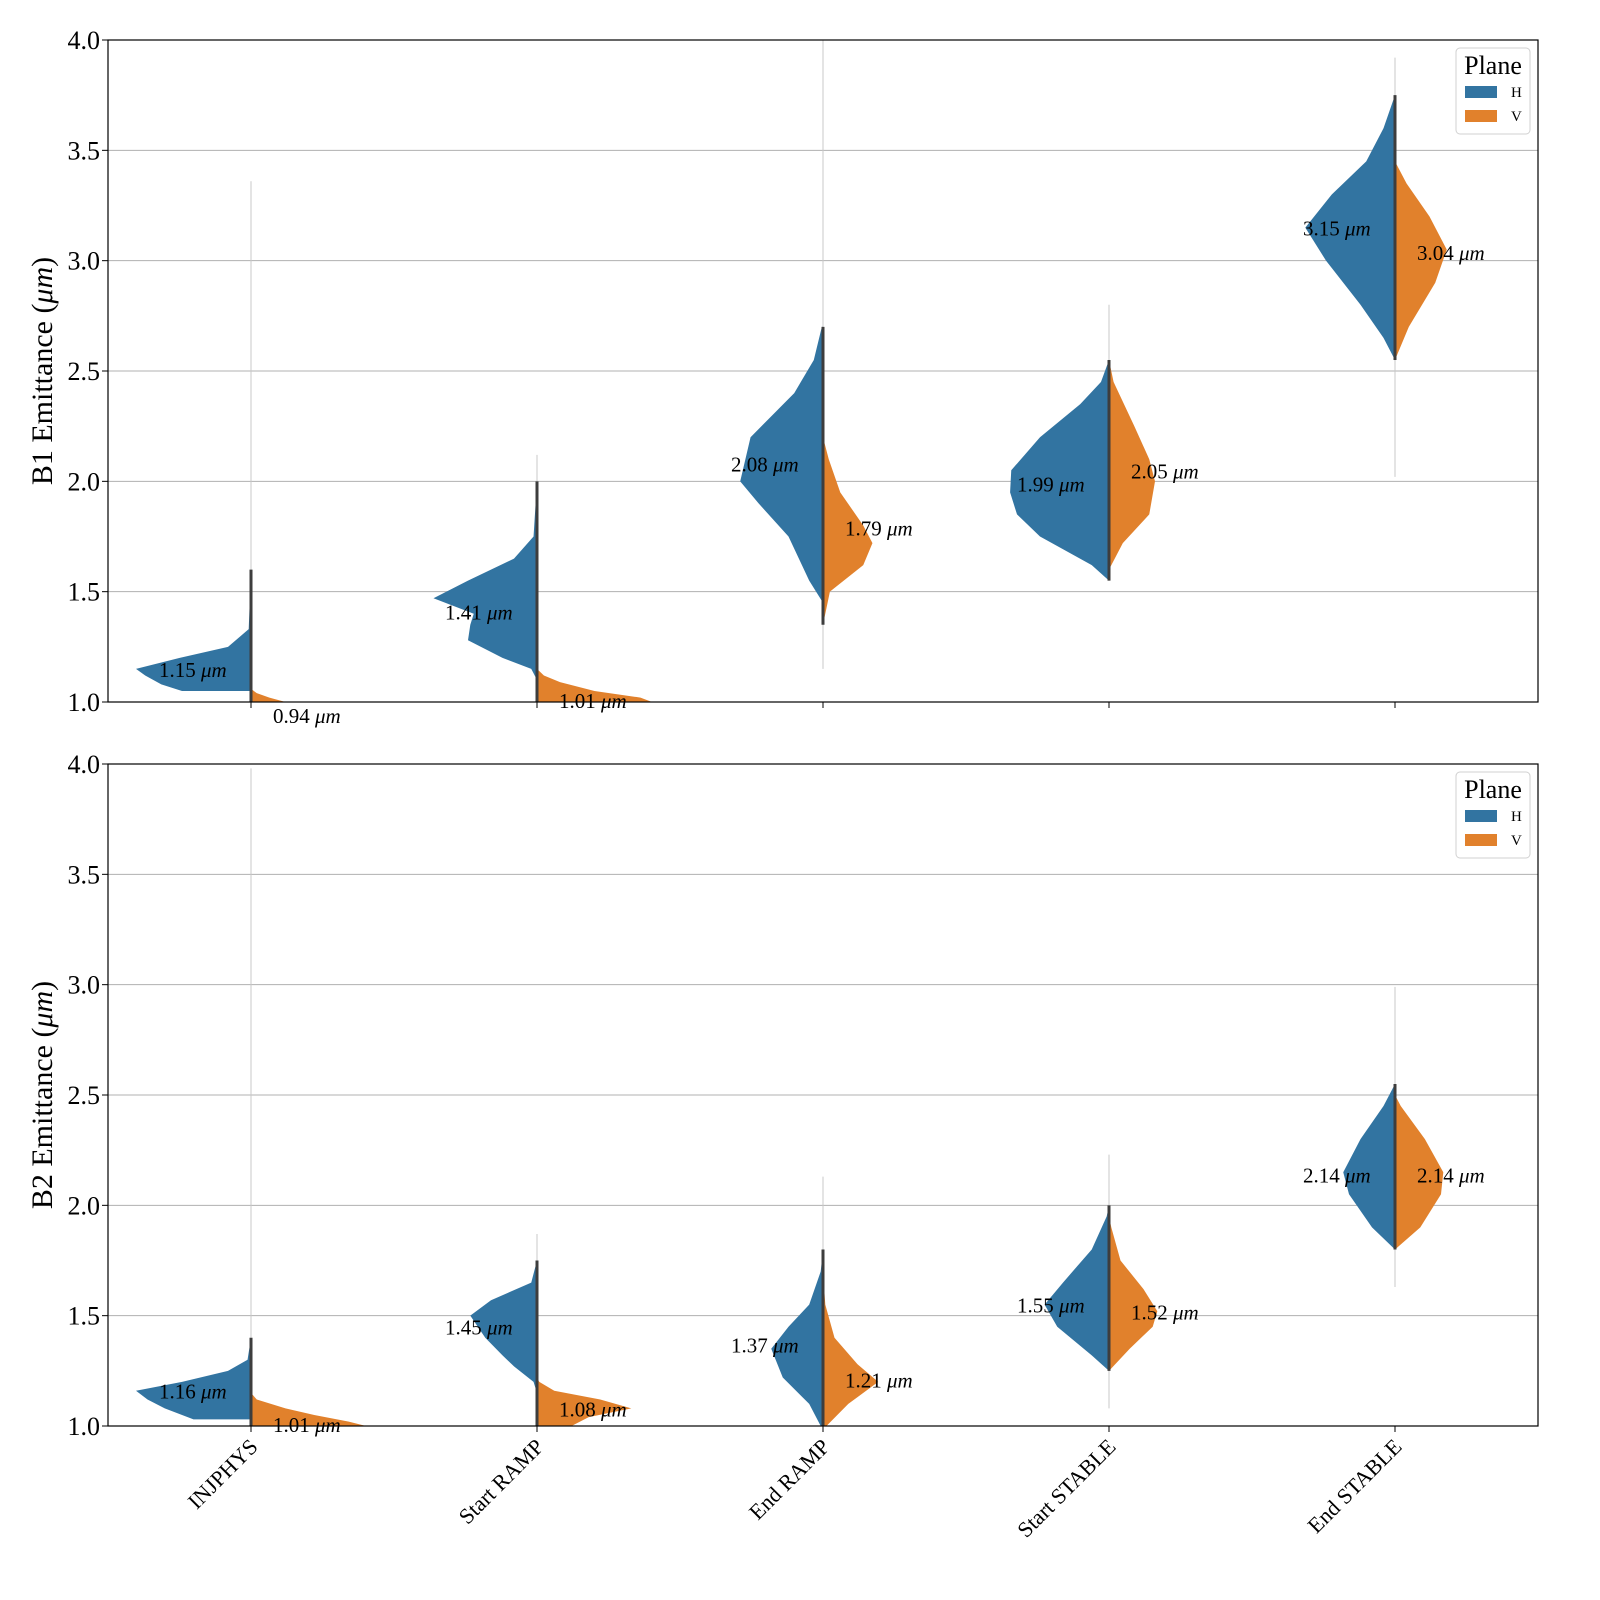 The width and height of the screenshot is (1600, 1600). What do you see at coordinates (500, 1481) in the screenshot?
I see `xtick-label: Start RAMP` at bounding box center [500, 1481].